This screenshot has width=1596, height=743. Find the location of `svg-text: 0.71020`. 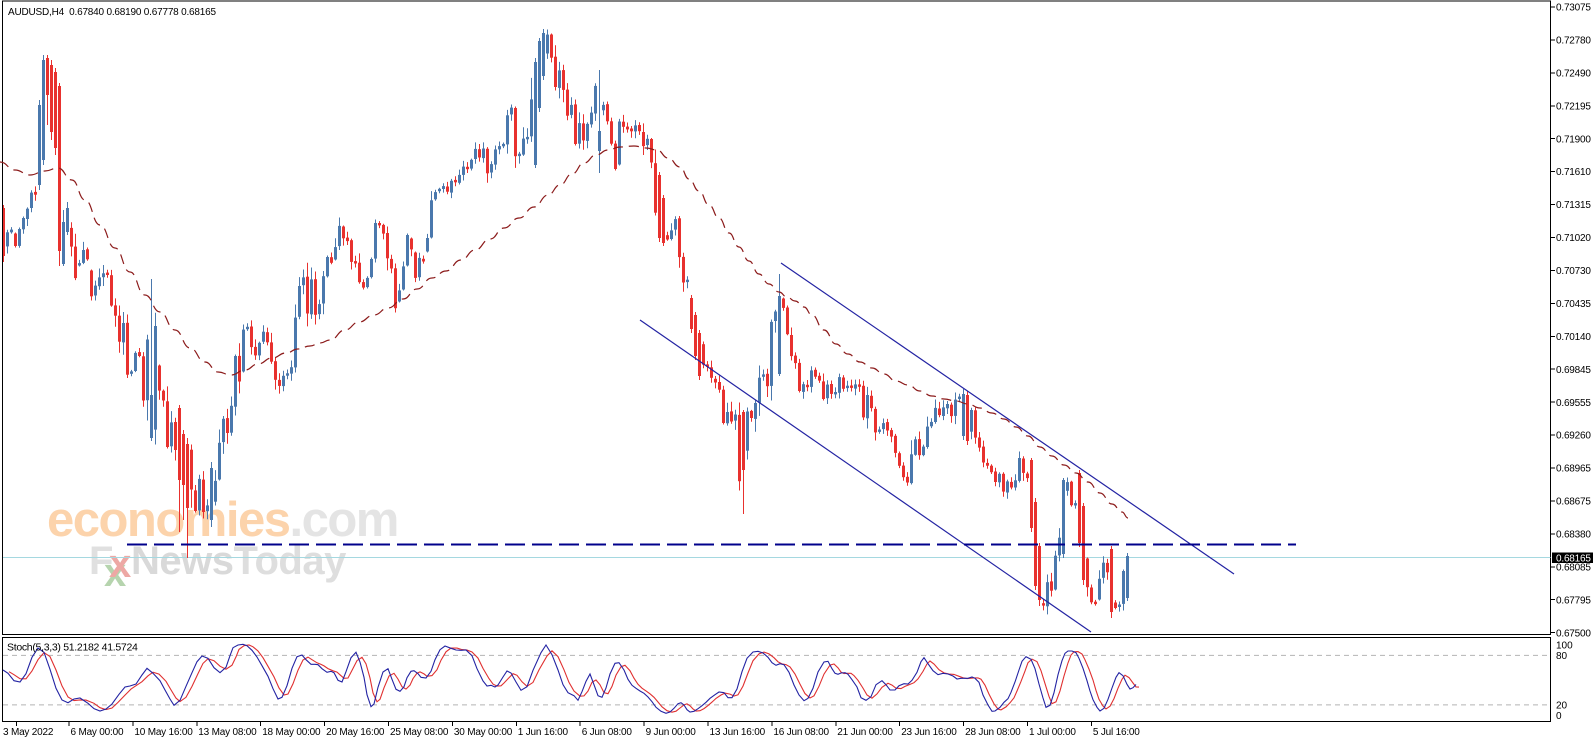

svg-text: 0.71020 is located at coordinates (1573, 238).